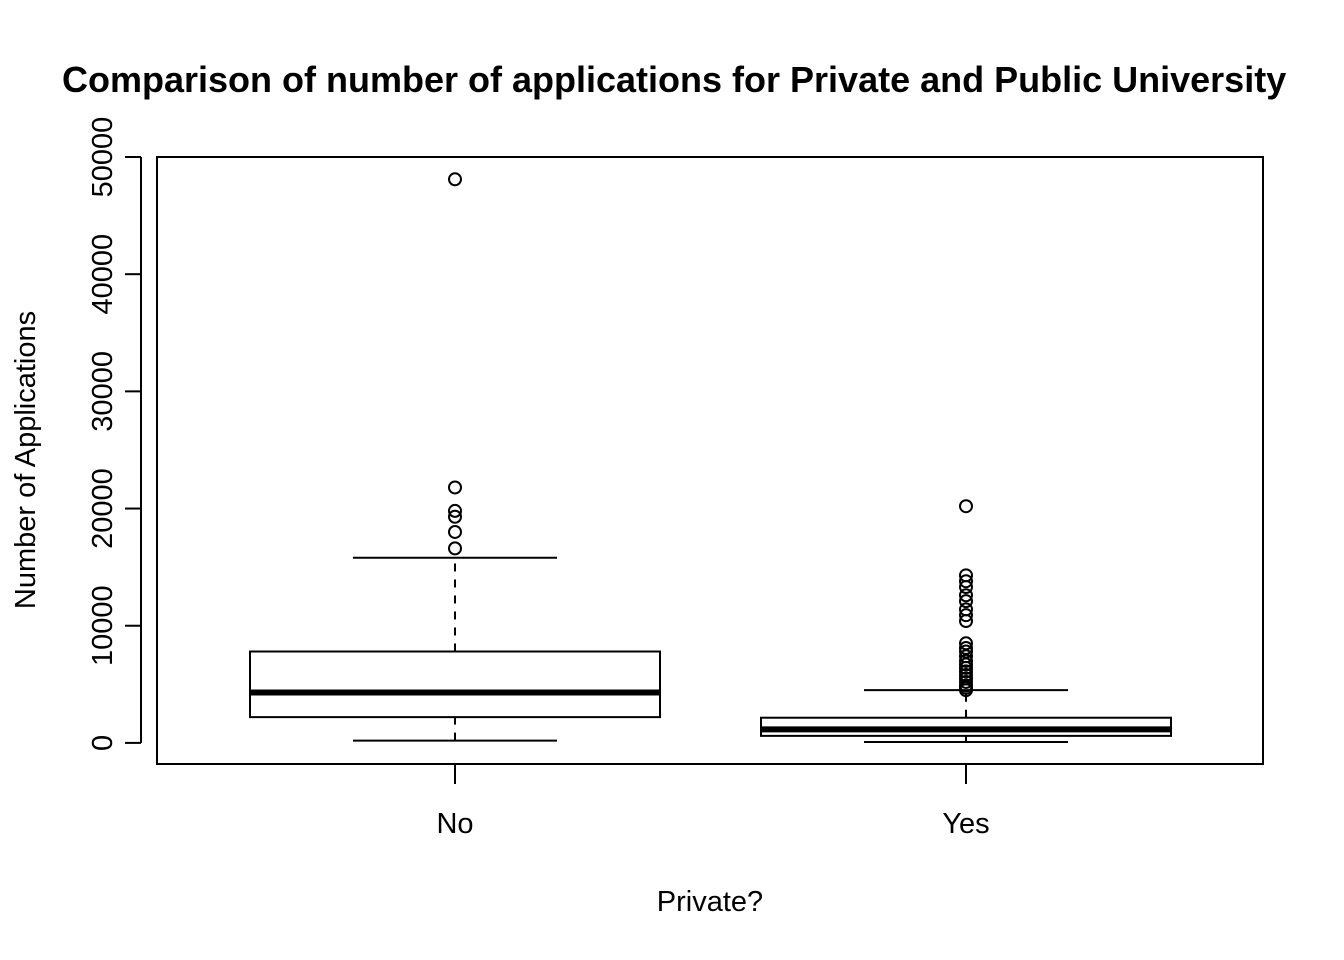 The width and height of the screenshot is (1344, 960). Describe the element at coordinates (713, 802) in the screenshot. I see `x-axis: No Yes` at that location.